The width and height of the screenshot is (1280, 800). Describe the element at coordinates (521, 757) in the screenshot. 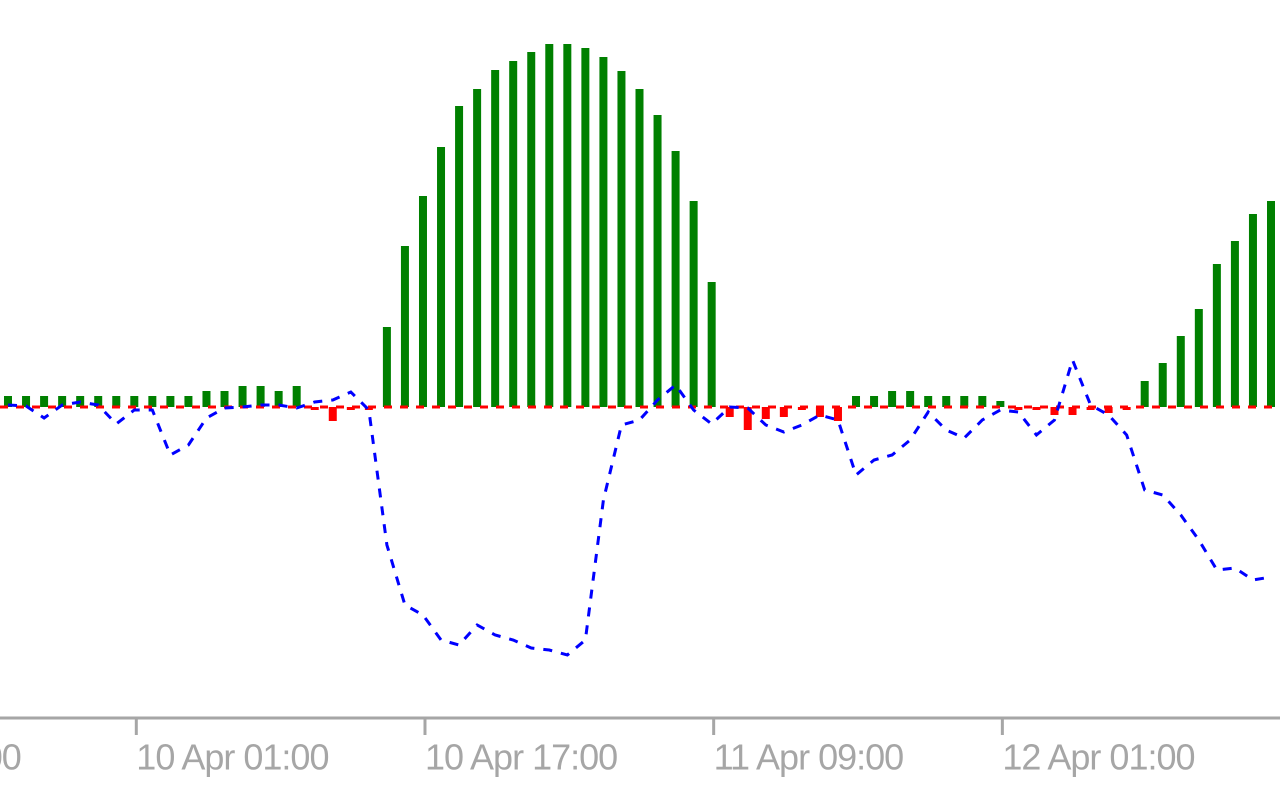

I see `x-tick-label: 10 Apr 17:00` at that location.